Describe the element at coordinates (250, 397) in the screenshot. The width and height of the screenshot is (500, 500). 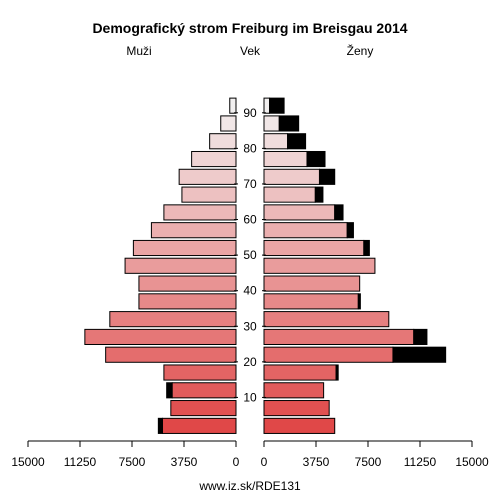
I see `age-tick-label: 10` at that location.